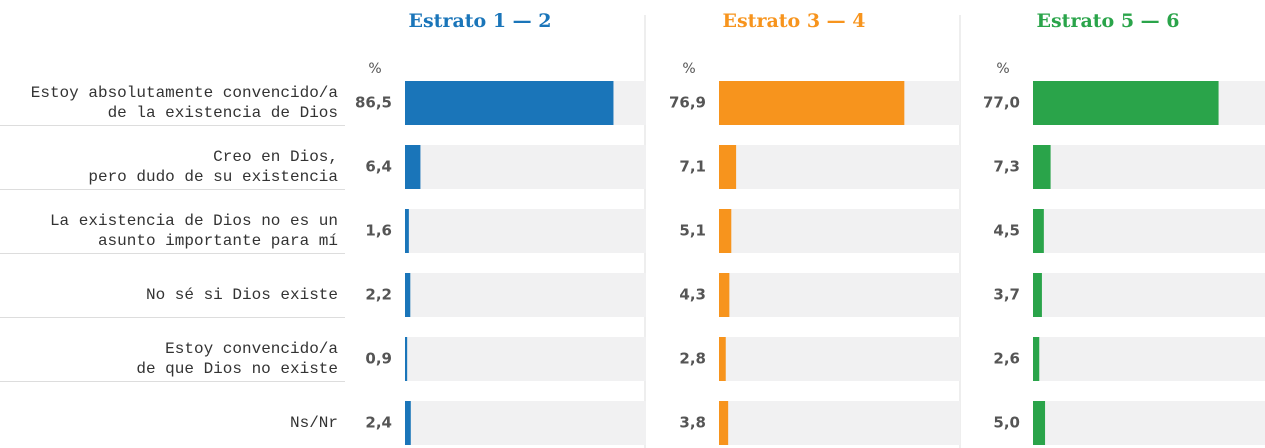  Describe the element at coordinates (1006, 295) in the screenshot. I see `value-label: 3,7` at that location.